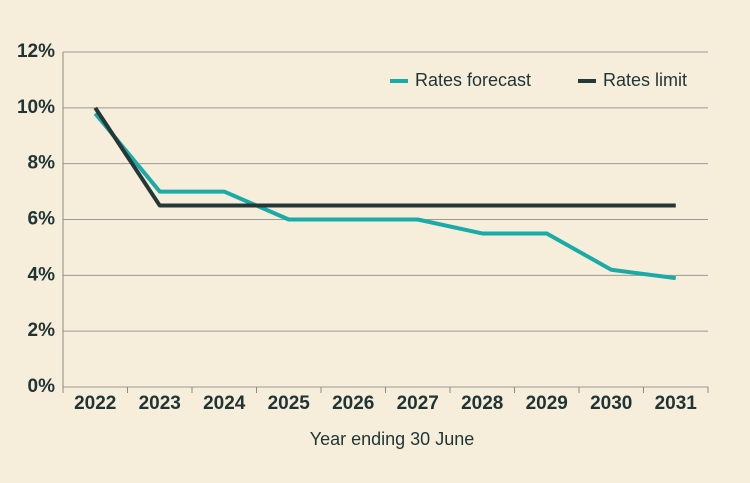  What do you see at coordinates (645, 80) in the screenshot?
I see `legend-label: Rates limit` at bounding box center [645, 80].